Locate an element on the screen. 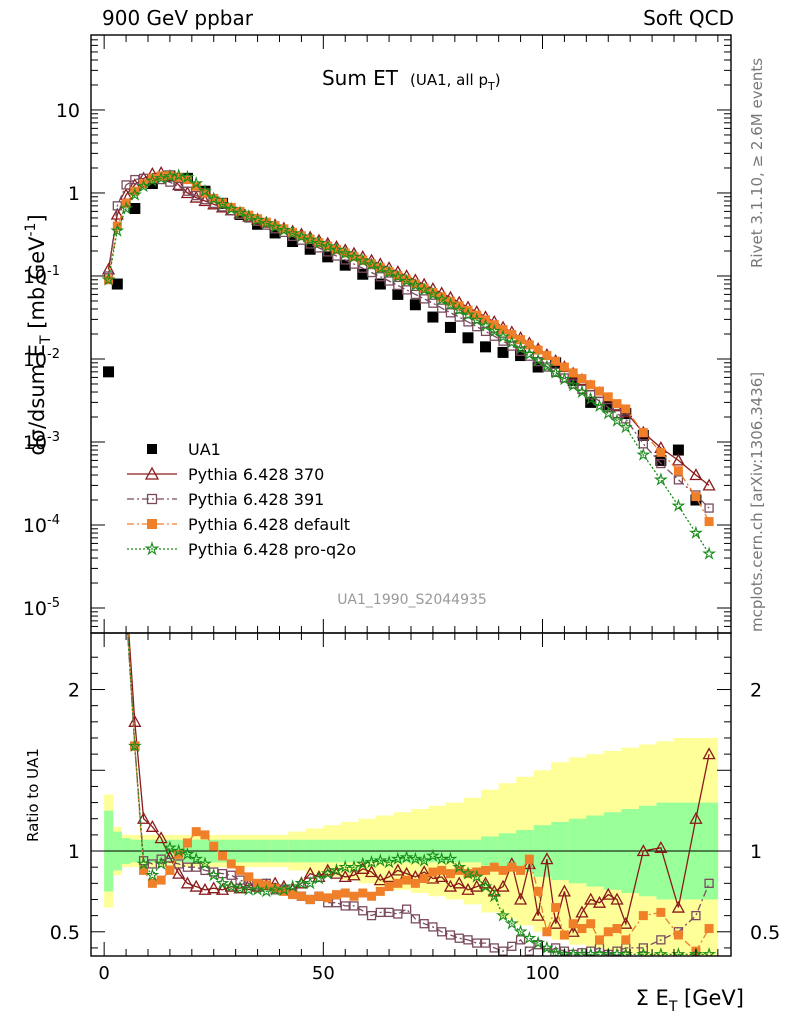  y-tick-label: 10 is located at coordinates (68, 111).